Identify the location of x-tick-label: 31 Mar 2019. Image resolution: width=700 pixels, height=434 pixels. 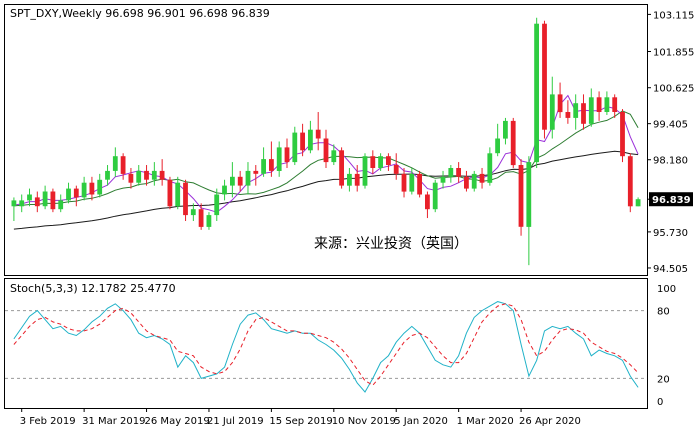
(113, 421).